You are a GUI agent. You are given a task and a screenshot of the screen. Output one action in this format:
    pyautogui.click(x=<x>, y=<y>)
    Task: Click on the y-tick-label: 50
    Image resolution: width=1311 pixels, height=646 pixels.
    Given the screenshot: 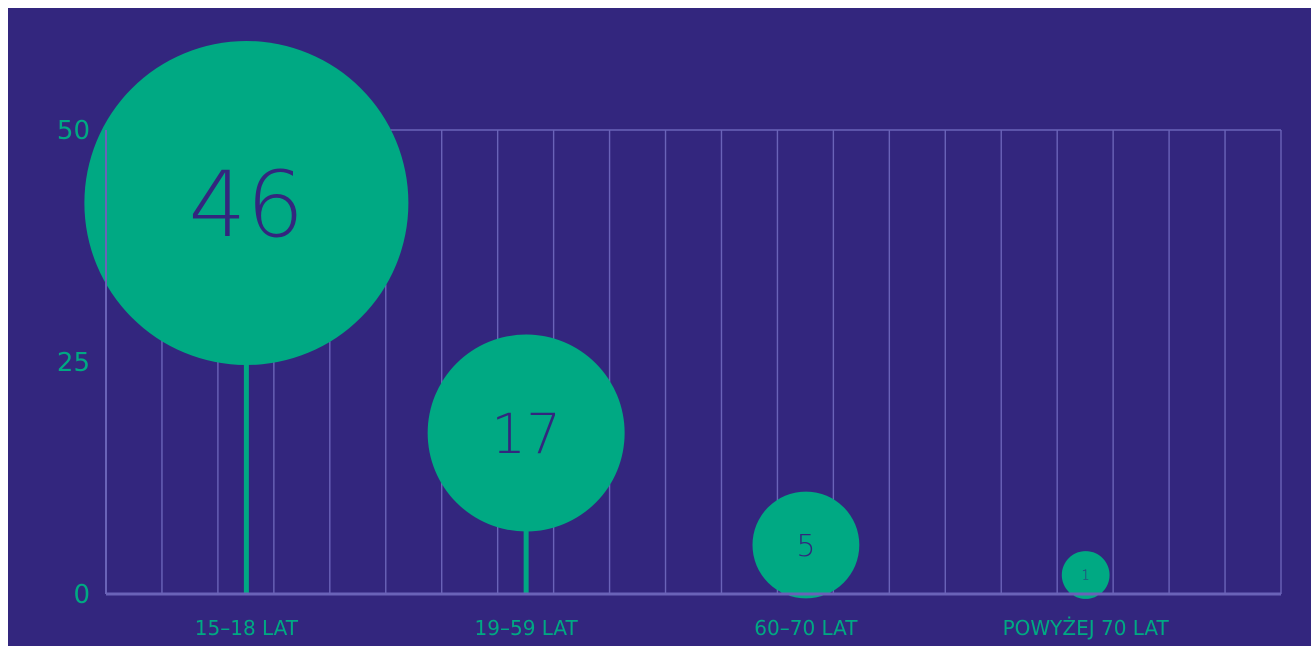 What is the action you would take?
    pyautogui.click(x=73, y=131)
    